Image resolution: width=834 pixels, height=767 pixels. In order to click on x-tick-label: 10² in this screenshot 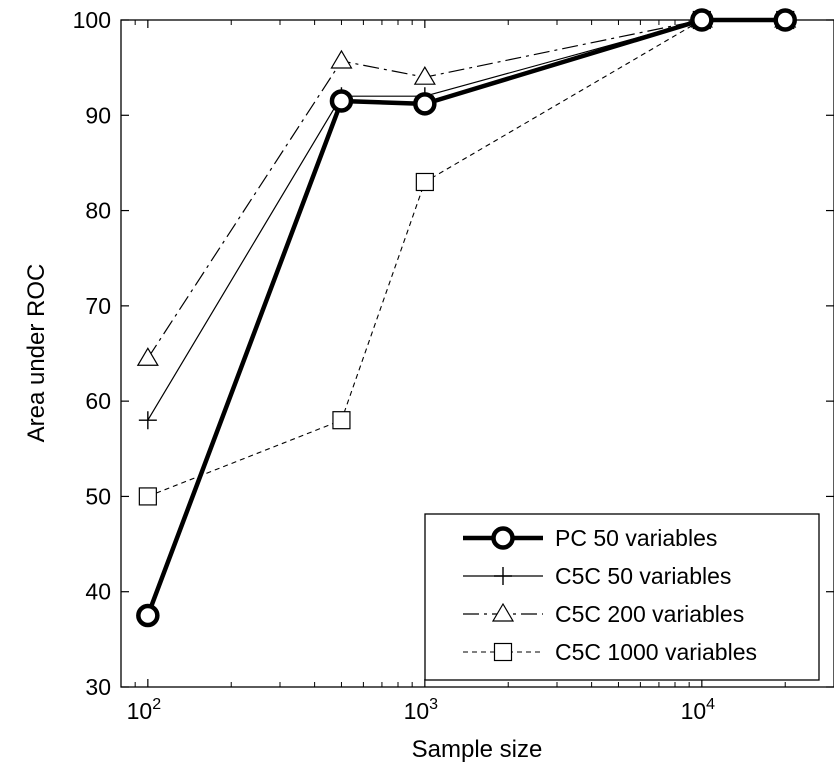, I will do `click(144, 710)`.